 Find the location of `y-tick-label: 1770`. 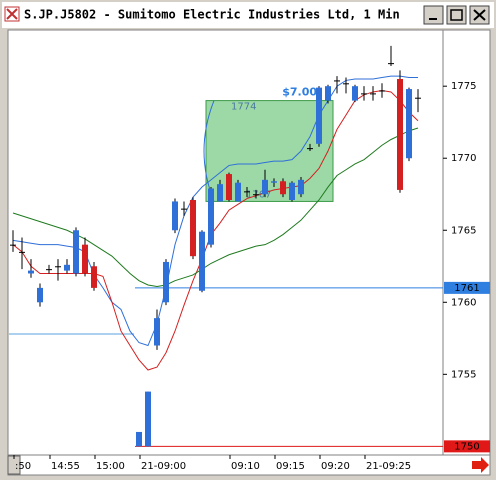

y-tick-label: 1770 is located at coordinates (463, 158).